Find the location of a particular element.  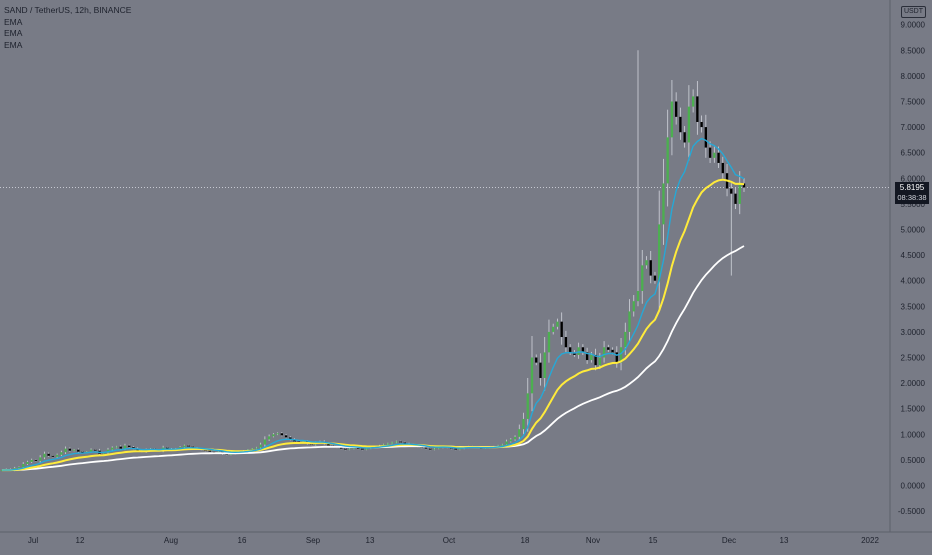

x-tick-label: Aug is located at coordinates (171, 540).